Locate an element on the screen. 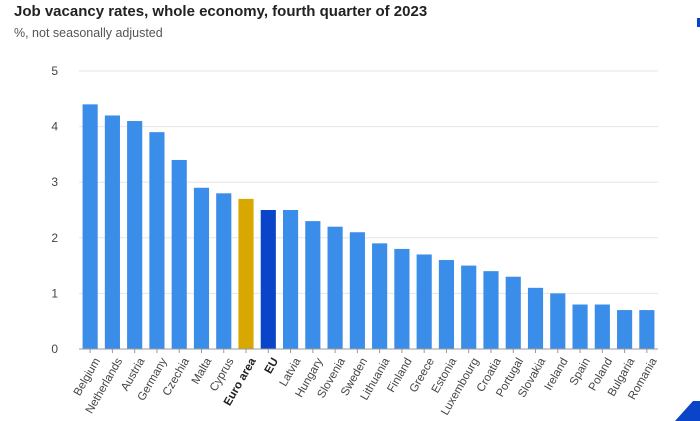 The width and height of the screenshot is (700, 421). y-tick-label: 3 is located at coordinates (54, 182).